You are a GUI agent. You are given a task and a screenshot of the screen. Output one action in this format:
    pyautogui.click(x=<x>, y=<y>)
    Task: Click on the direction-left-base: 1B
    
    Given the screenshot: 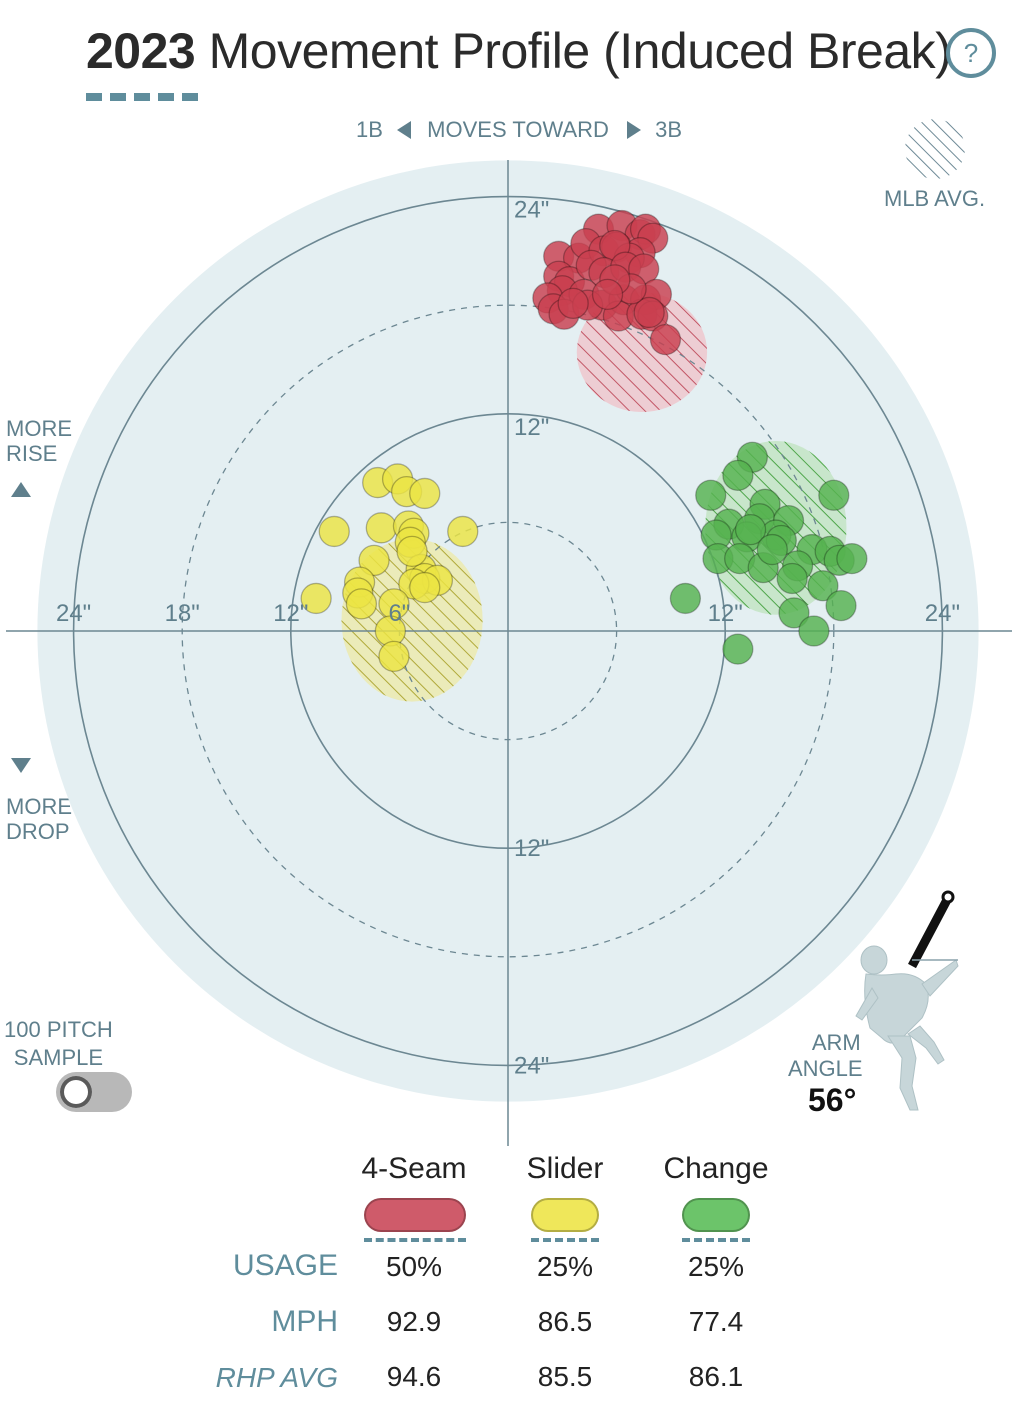 What is the action you would take?
    pyautogui.click(x=369, y=129)
    